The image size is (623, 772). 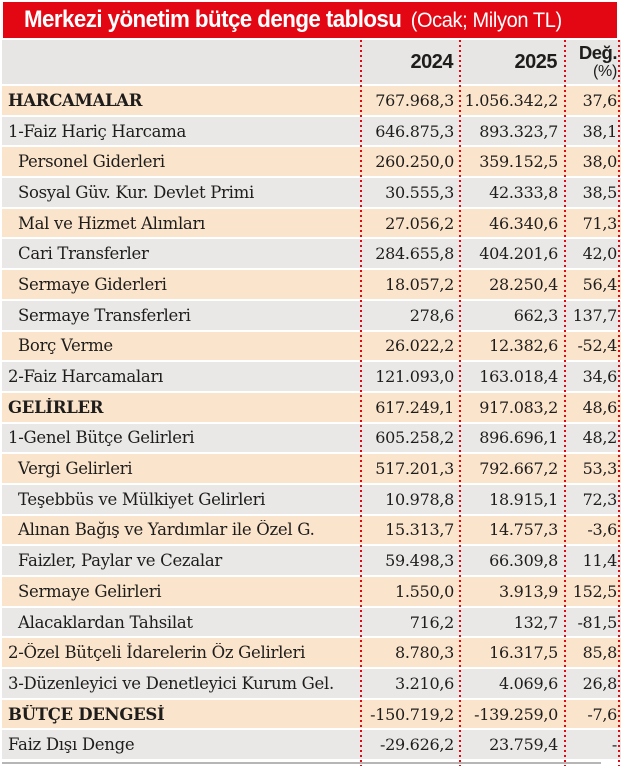 What do you see at coordinates (523, 745) in the screenshot?
I see `value-2025: 23.759,4` at bounding box center [523, 745].